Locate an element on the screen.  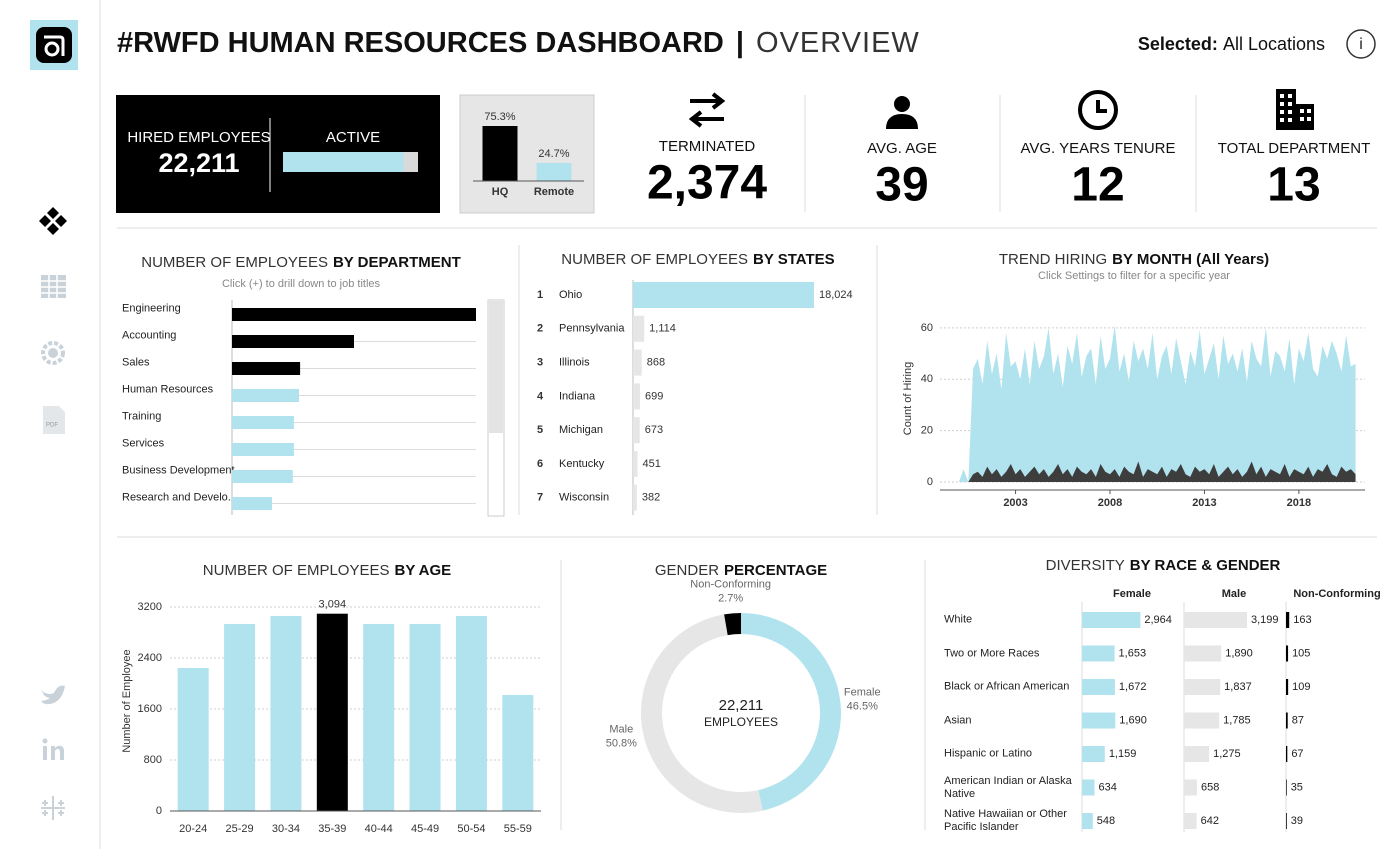
value-label: 35 is located at coordinates (1297, 787).